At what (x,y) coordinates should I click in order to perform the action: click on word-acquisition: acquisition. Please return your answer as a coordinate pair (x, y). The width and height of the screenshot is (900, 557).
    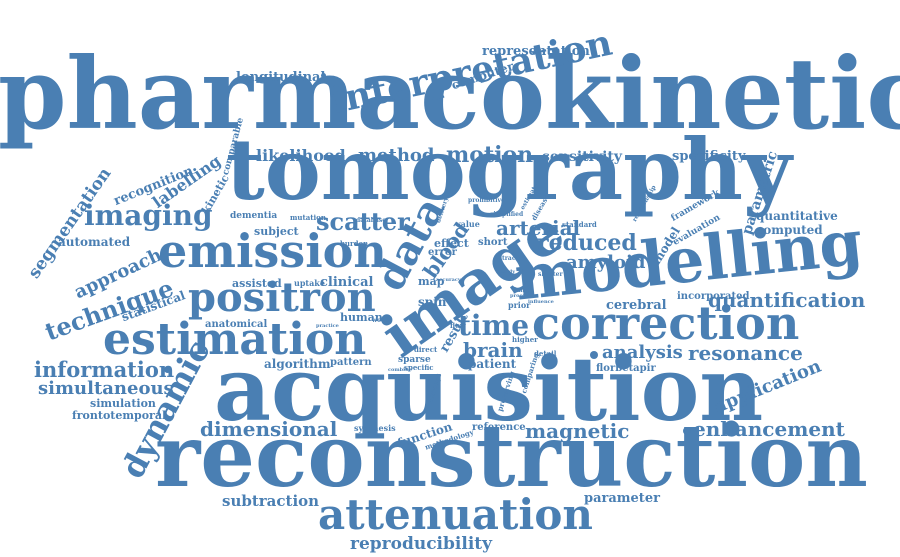
    Looking at the image, I should click on (489, 389).